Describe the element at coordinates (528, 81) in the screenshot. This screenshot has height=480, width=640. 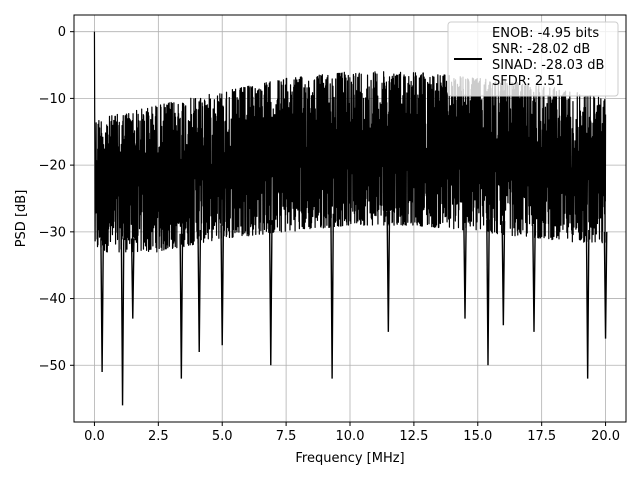
I see `legend-sfdr: SFDR: 2.51` at that location.